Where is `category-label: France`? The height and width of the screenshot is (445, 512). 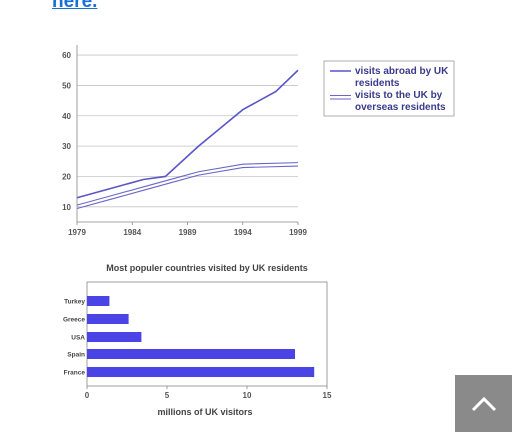
category-label: France is located at coordinates (75, 373).